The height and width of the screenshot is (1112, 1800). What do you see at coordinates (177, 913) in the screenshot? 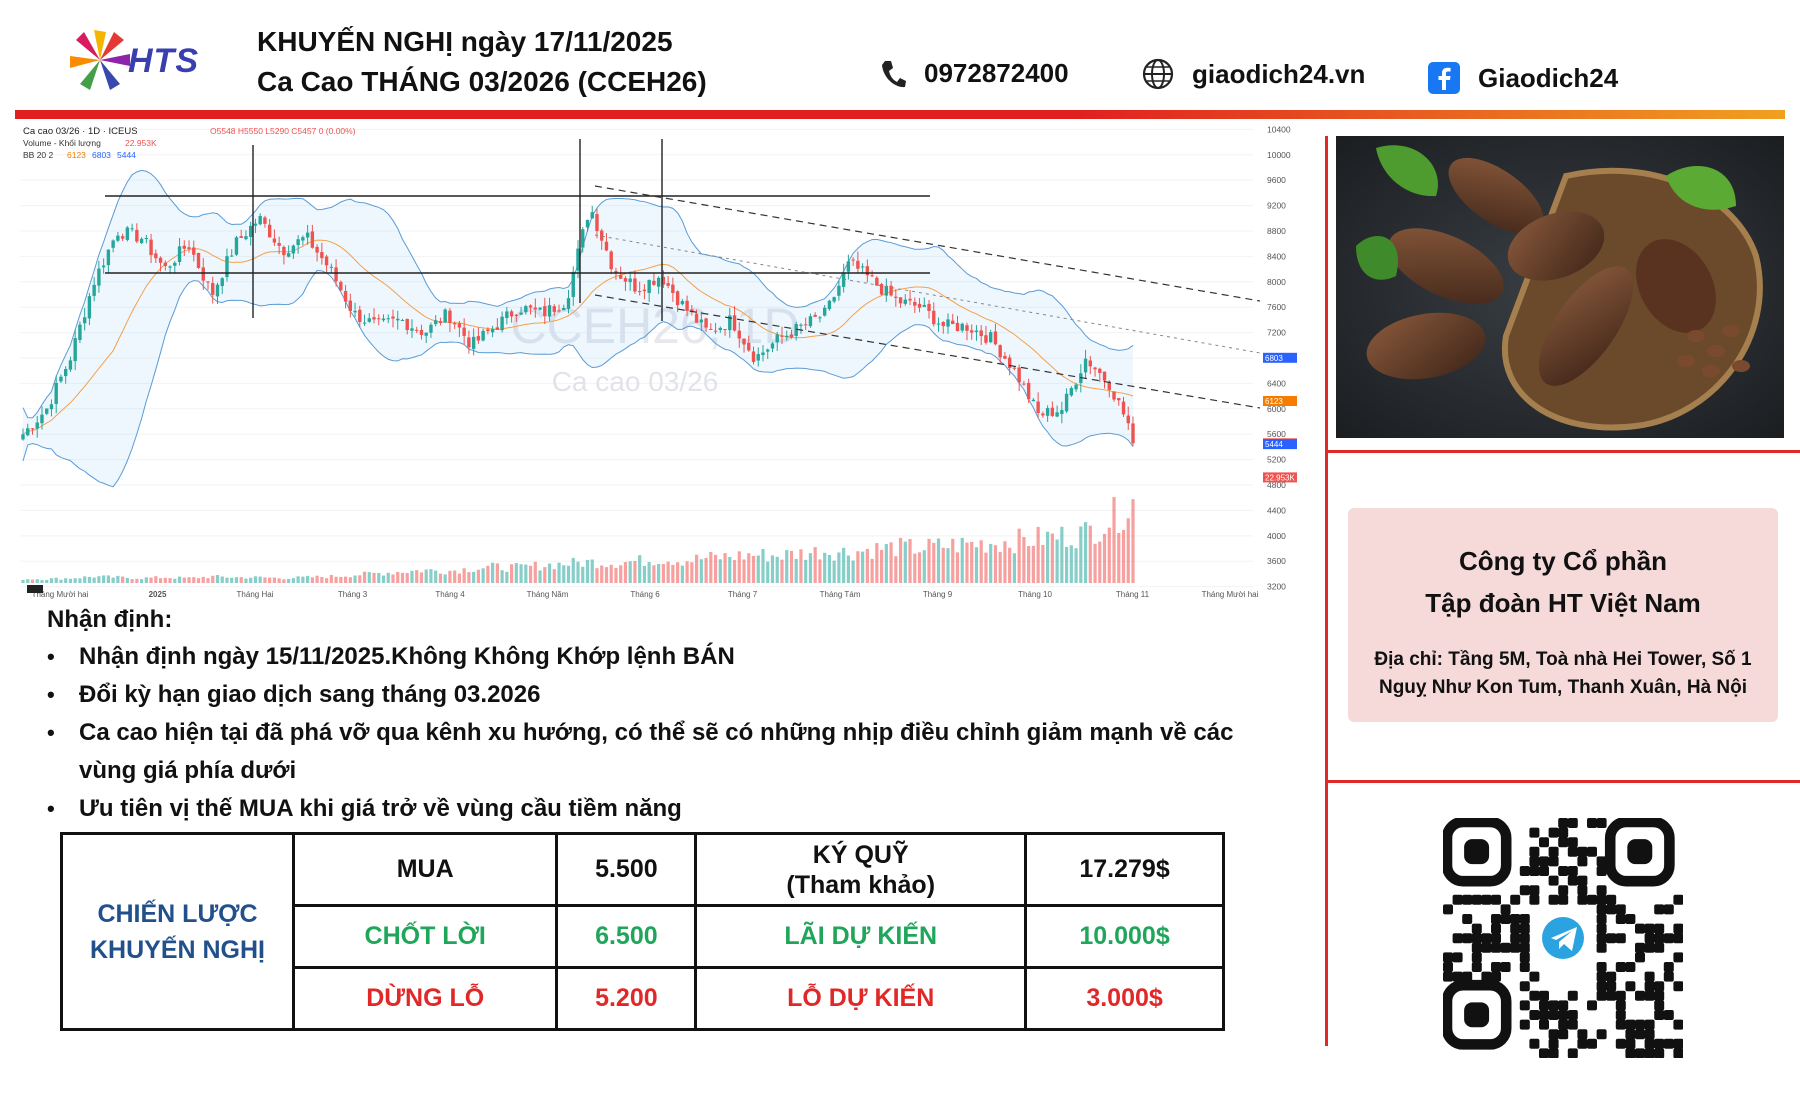
I see `strategy-label-line: CHIẾN LƯỢC` at bounding box center [177, 913].